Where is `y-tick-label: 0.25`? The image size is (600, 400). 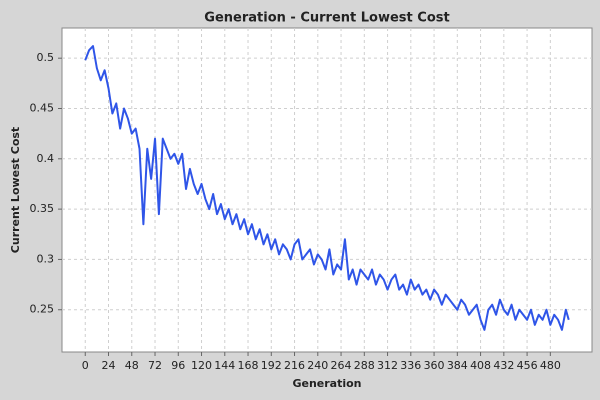
y-tick-label: 0.25 is located at coordinates (42, 309).